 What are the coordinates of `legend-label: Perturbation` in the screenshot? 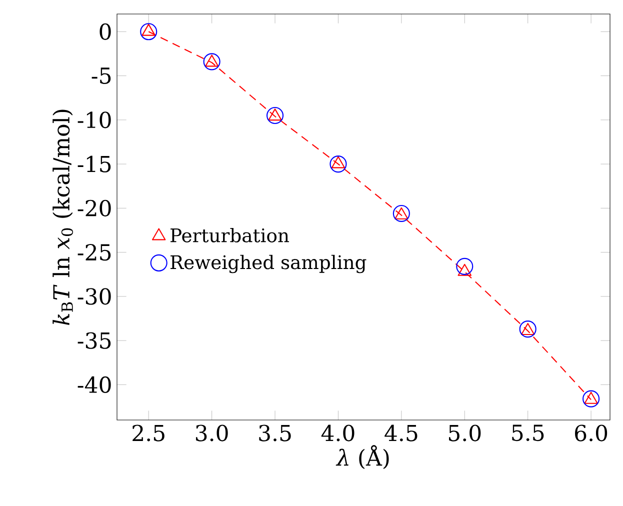 It's located at (229, 235).